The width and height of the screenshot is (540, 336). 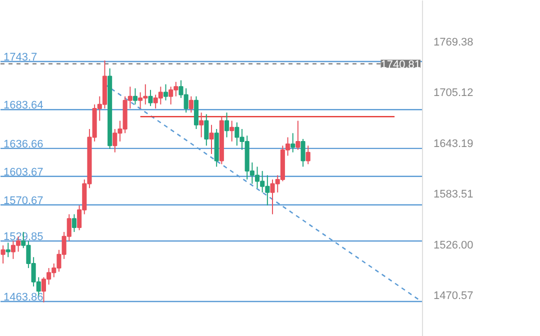 What do you see at coordinates (454, 296) in the screenshot?
I see `y-tick-label: 1470.57` at bounding box center [454, 296].